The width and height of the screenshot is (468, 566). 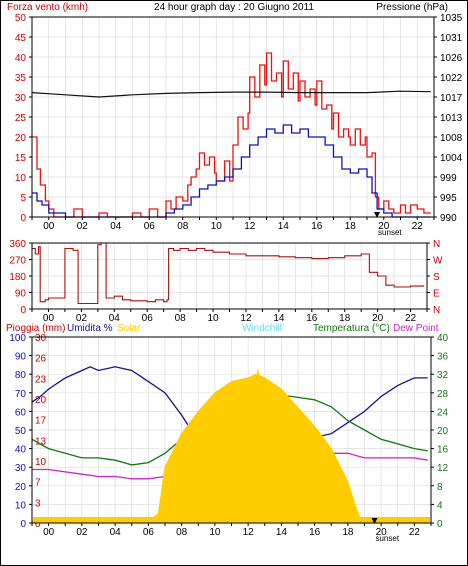 What do you see at coordinates (23, 198) in the screenshot?
I see `left-tick-label: 5` at bounding box center [23, 198].